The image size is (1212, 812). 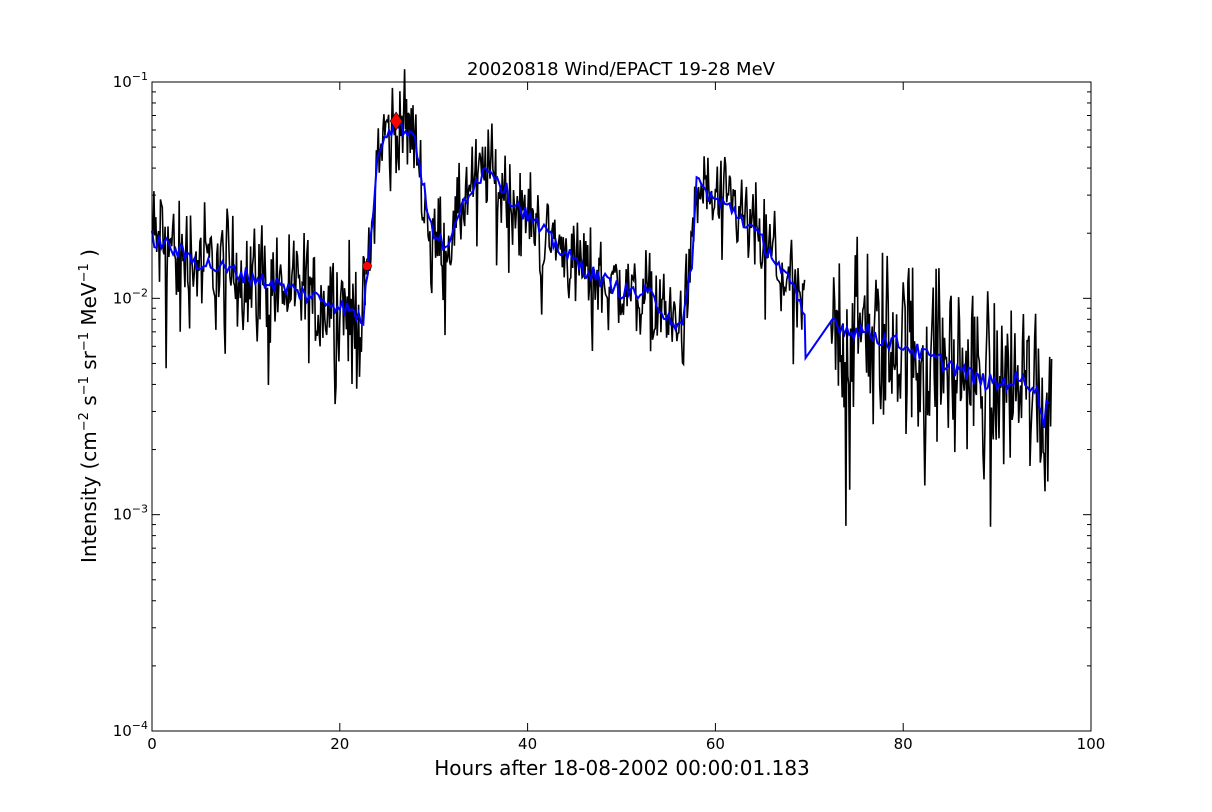 What do you see at coordinates (622, 768) in the screenshot?
I see `x-axis-label: Hours after 18-08-2002 00:00:01.183` at bounding box center [622, 768].